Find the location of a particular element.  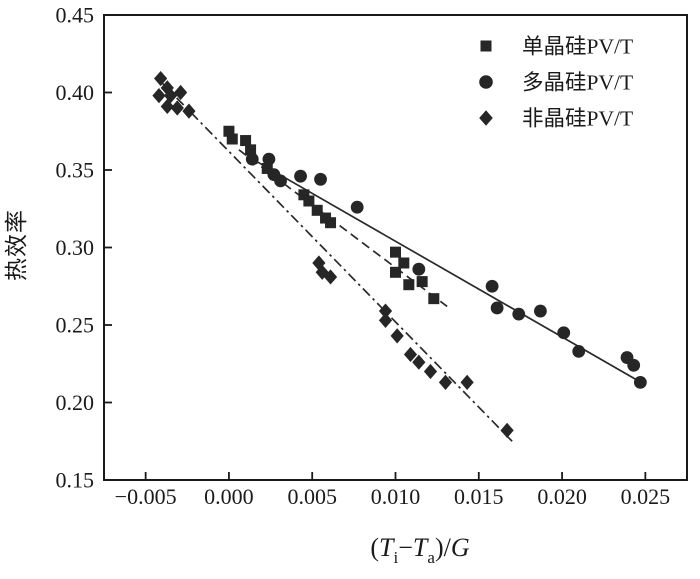

x-axis-ticks is located at coordinates (395, 476).